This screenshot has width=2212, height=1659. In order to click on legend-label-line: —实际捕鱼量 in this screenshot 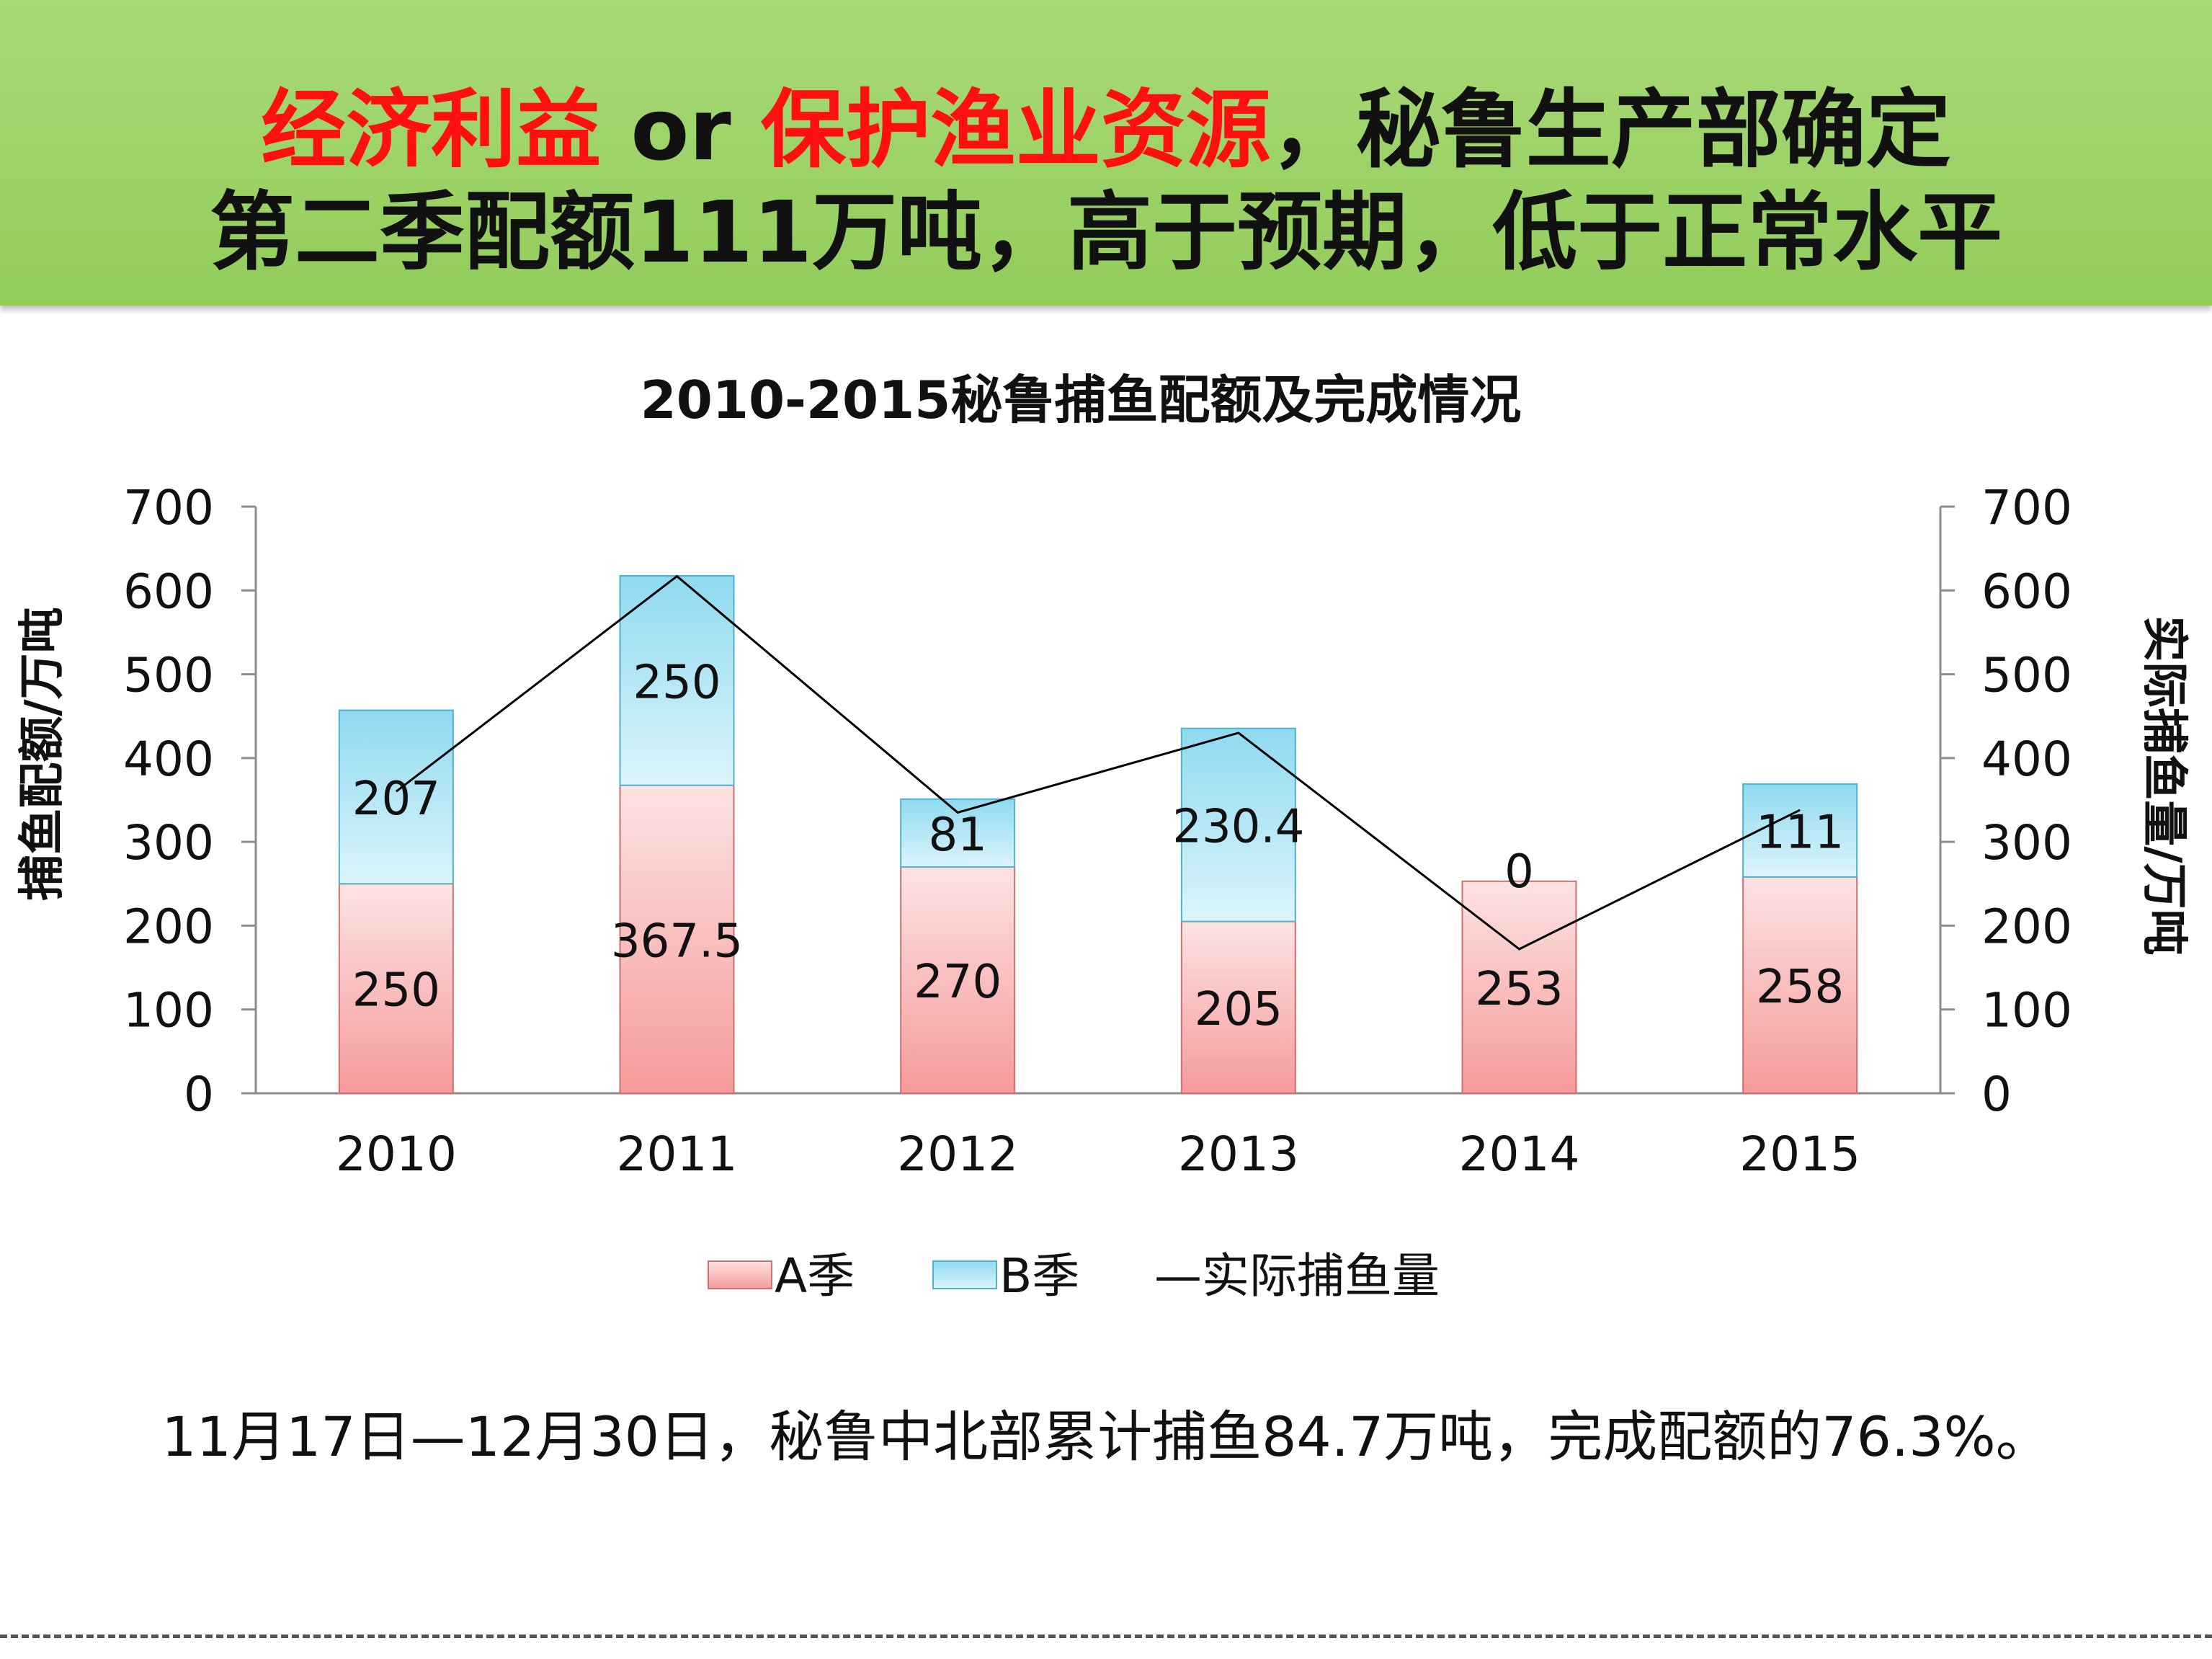, I will do `click(1297, 1276)`.